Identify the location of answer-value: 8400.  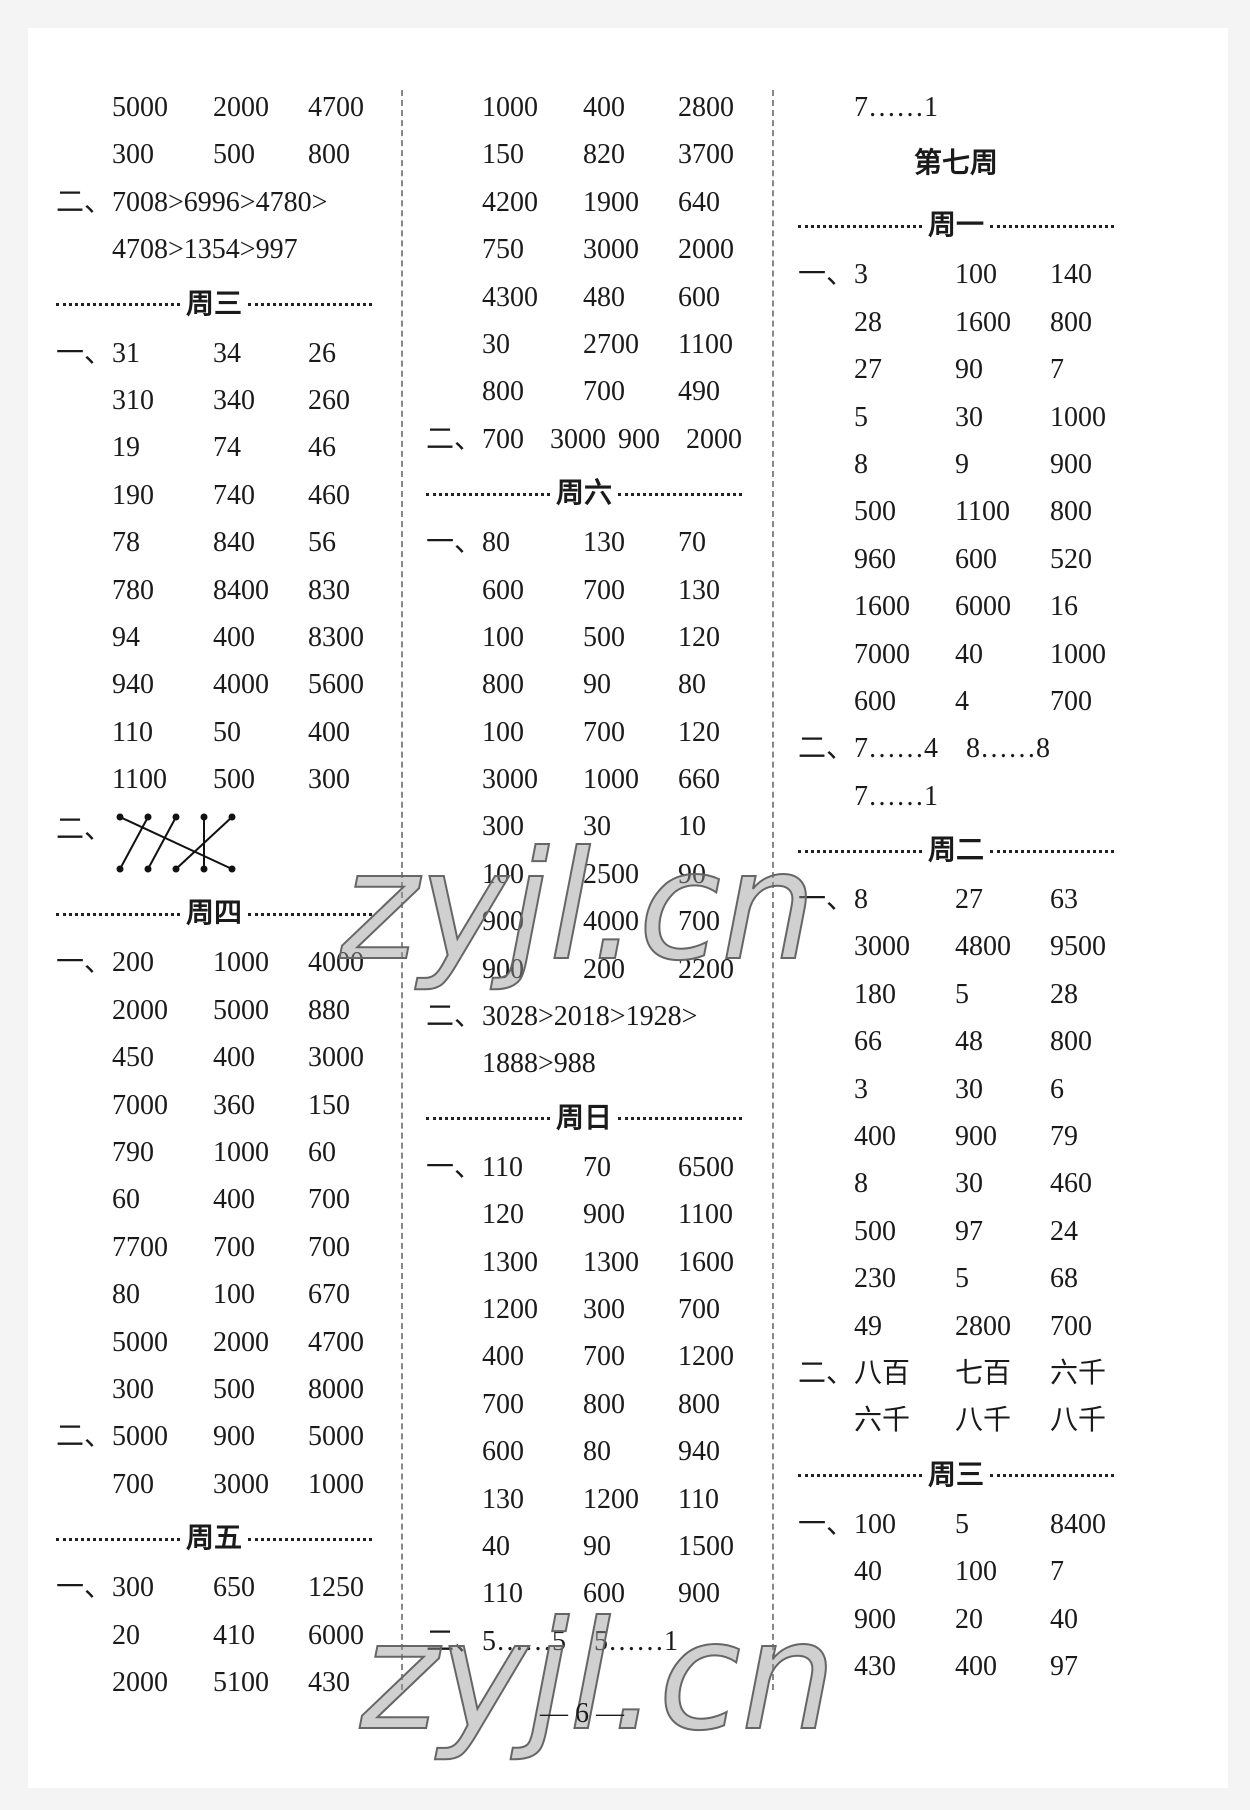
(241, 590).